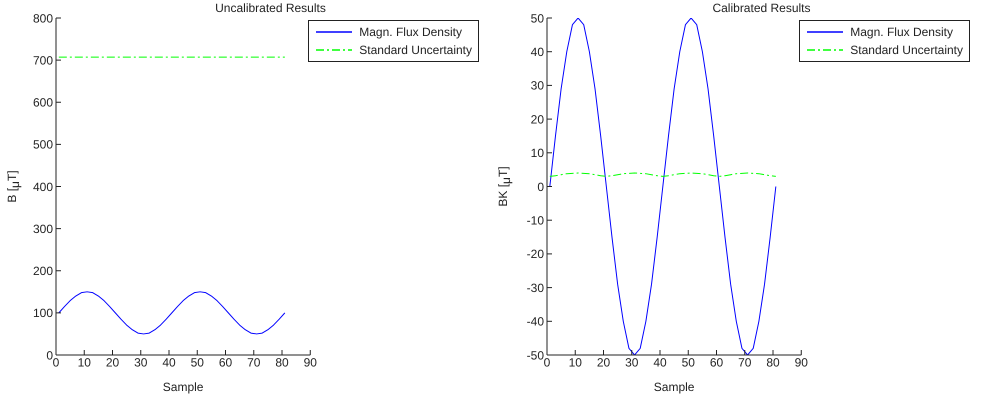 The width and height of the screenshot is (982, 403). I want to click on y-tick-label: 300, so click(43, 229).